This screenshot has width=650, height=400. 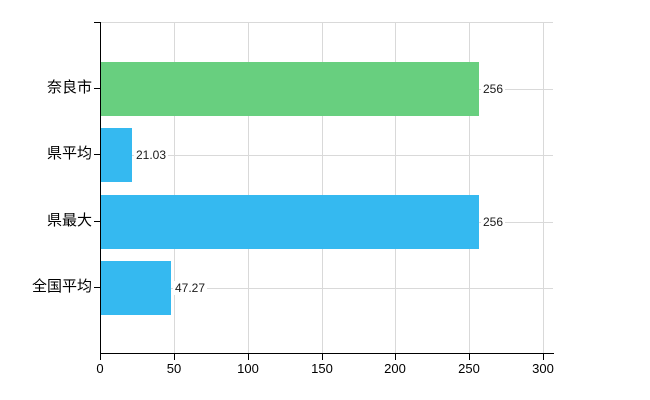 I want to click on x-tick-label: 0, so click(x=100, y=368).